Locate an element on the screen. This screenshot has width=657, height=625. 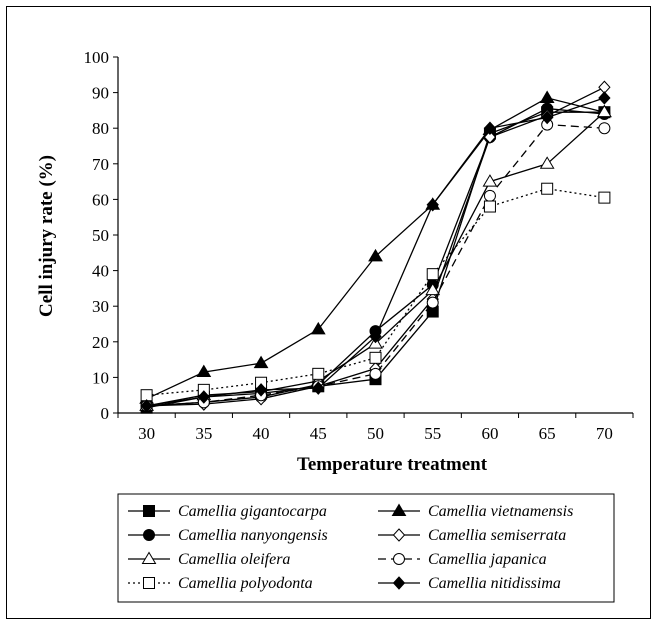
legend-item: Camellia nitidissima is located at coordinates (469, 583).